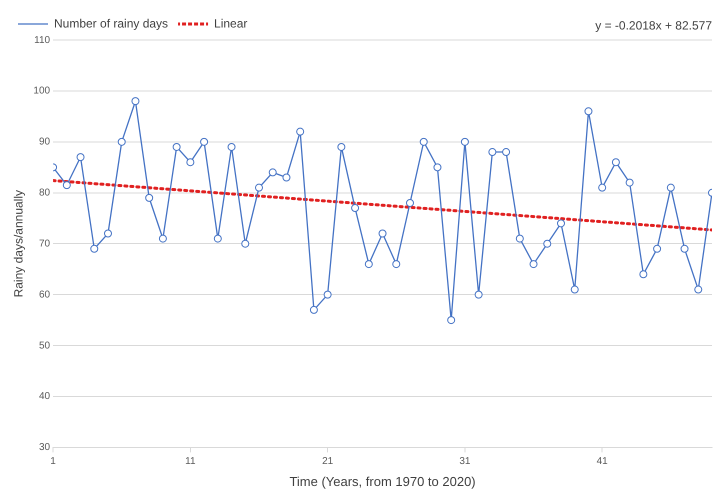  What do you see at coordinates (44, 346) in the screenshot?
I see `y-tick-label: 50` at bounding box center [44, 346].